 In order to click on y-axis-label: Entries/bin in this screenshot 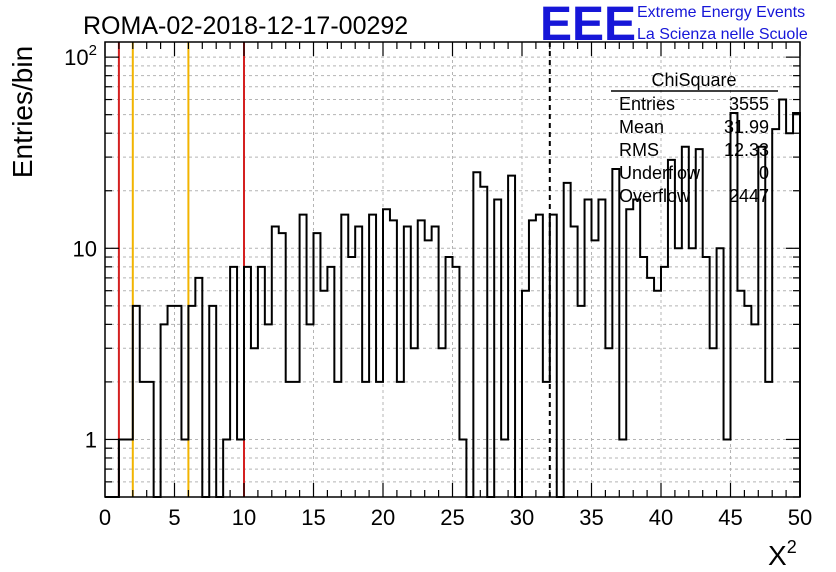, I will do `click(22, 112)`.